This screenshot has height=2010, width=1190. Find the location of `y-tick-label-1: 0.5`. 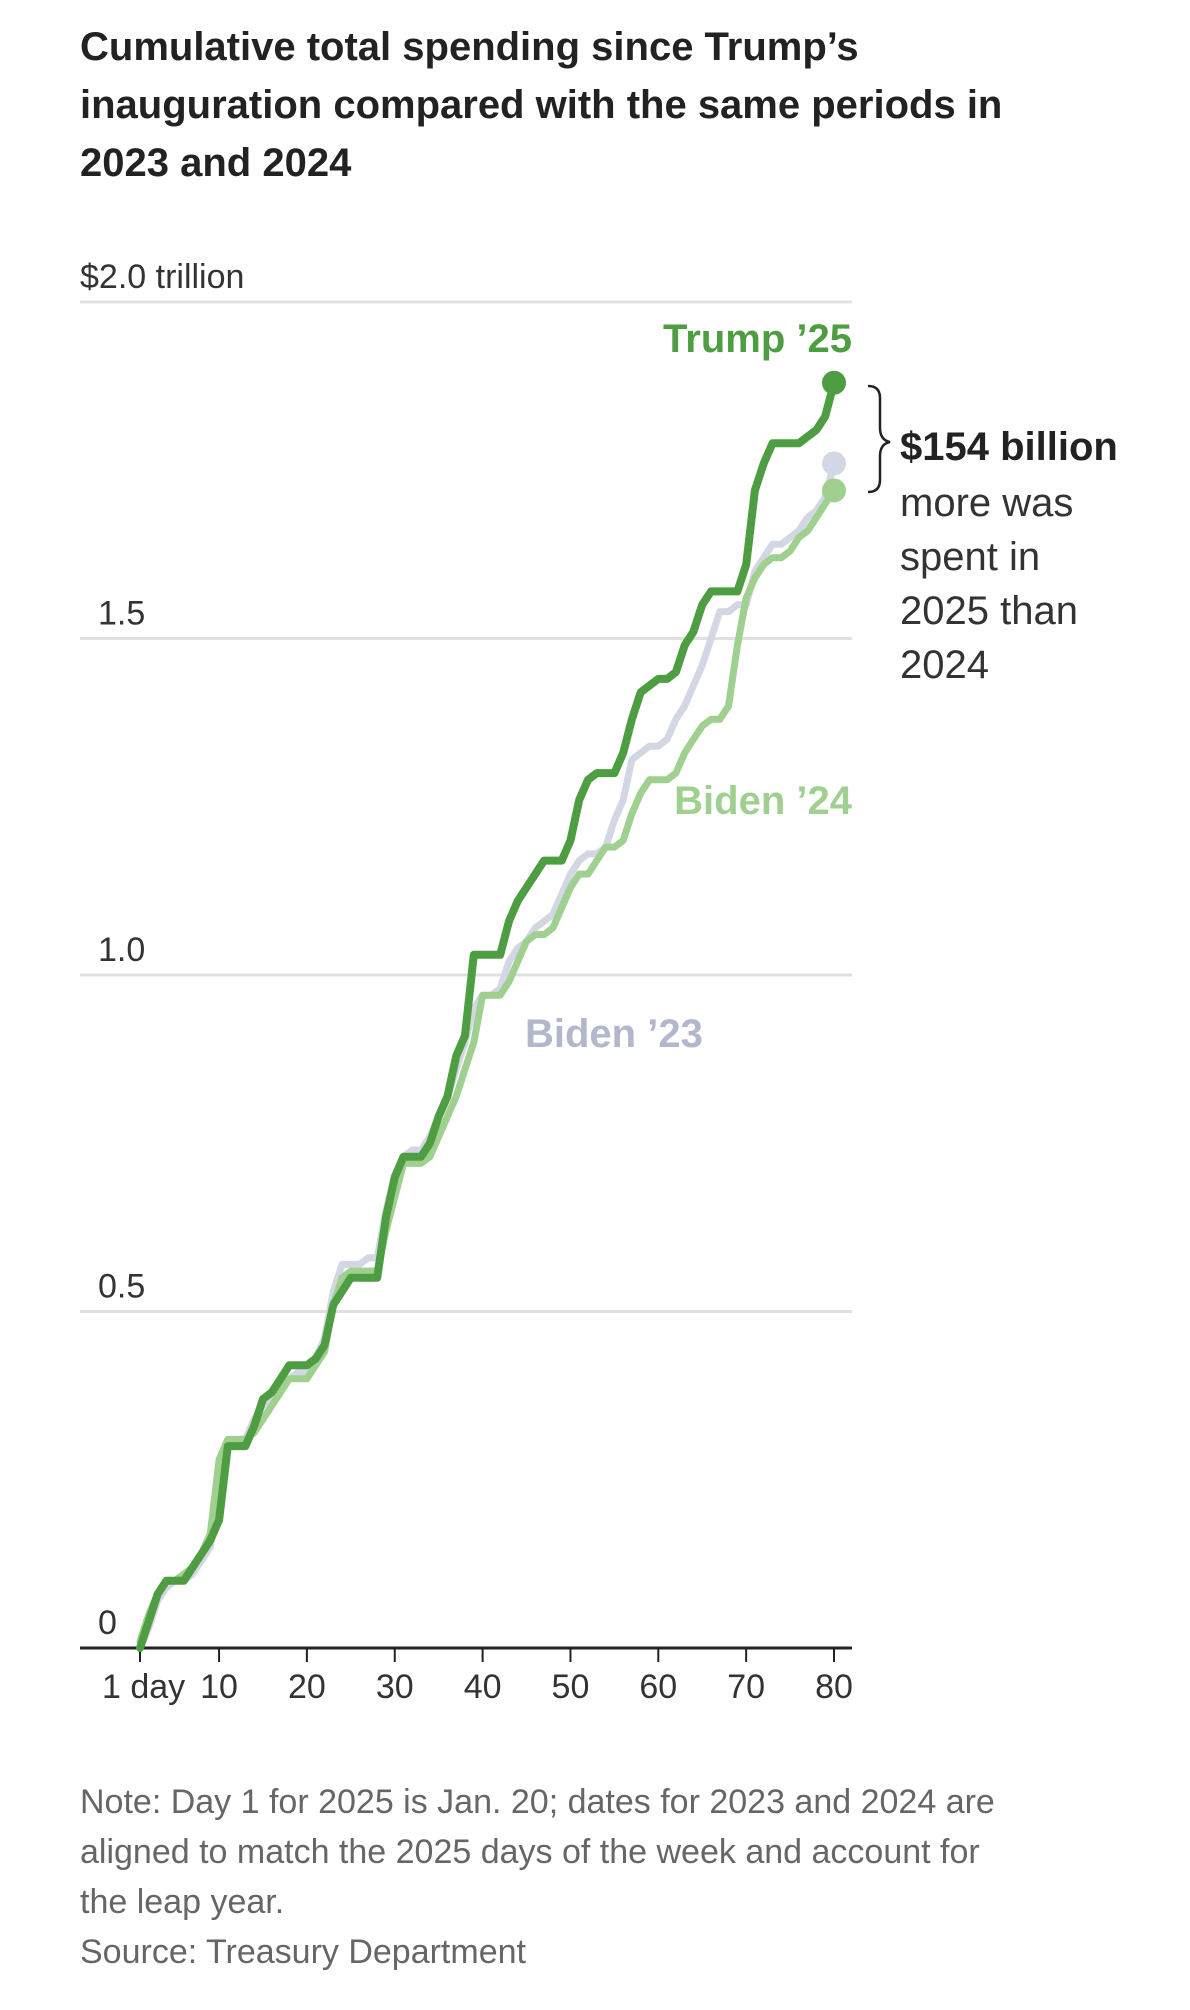

y-tick-label-1: 0.5 is located at coordinates (121, 1287).